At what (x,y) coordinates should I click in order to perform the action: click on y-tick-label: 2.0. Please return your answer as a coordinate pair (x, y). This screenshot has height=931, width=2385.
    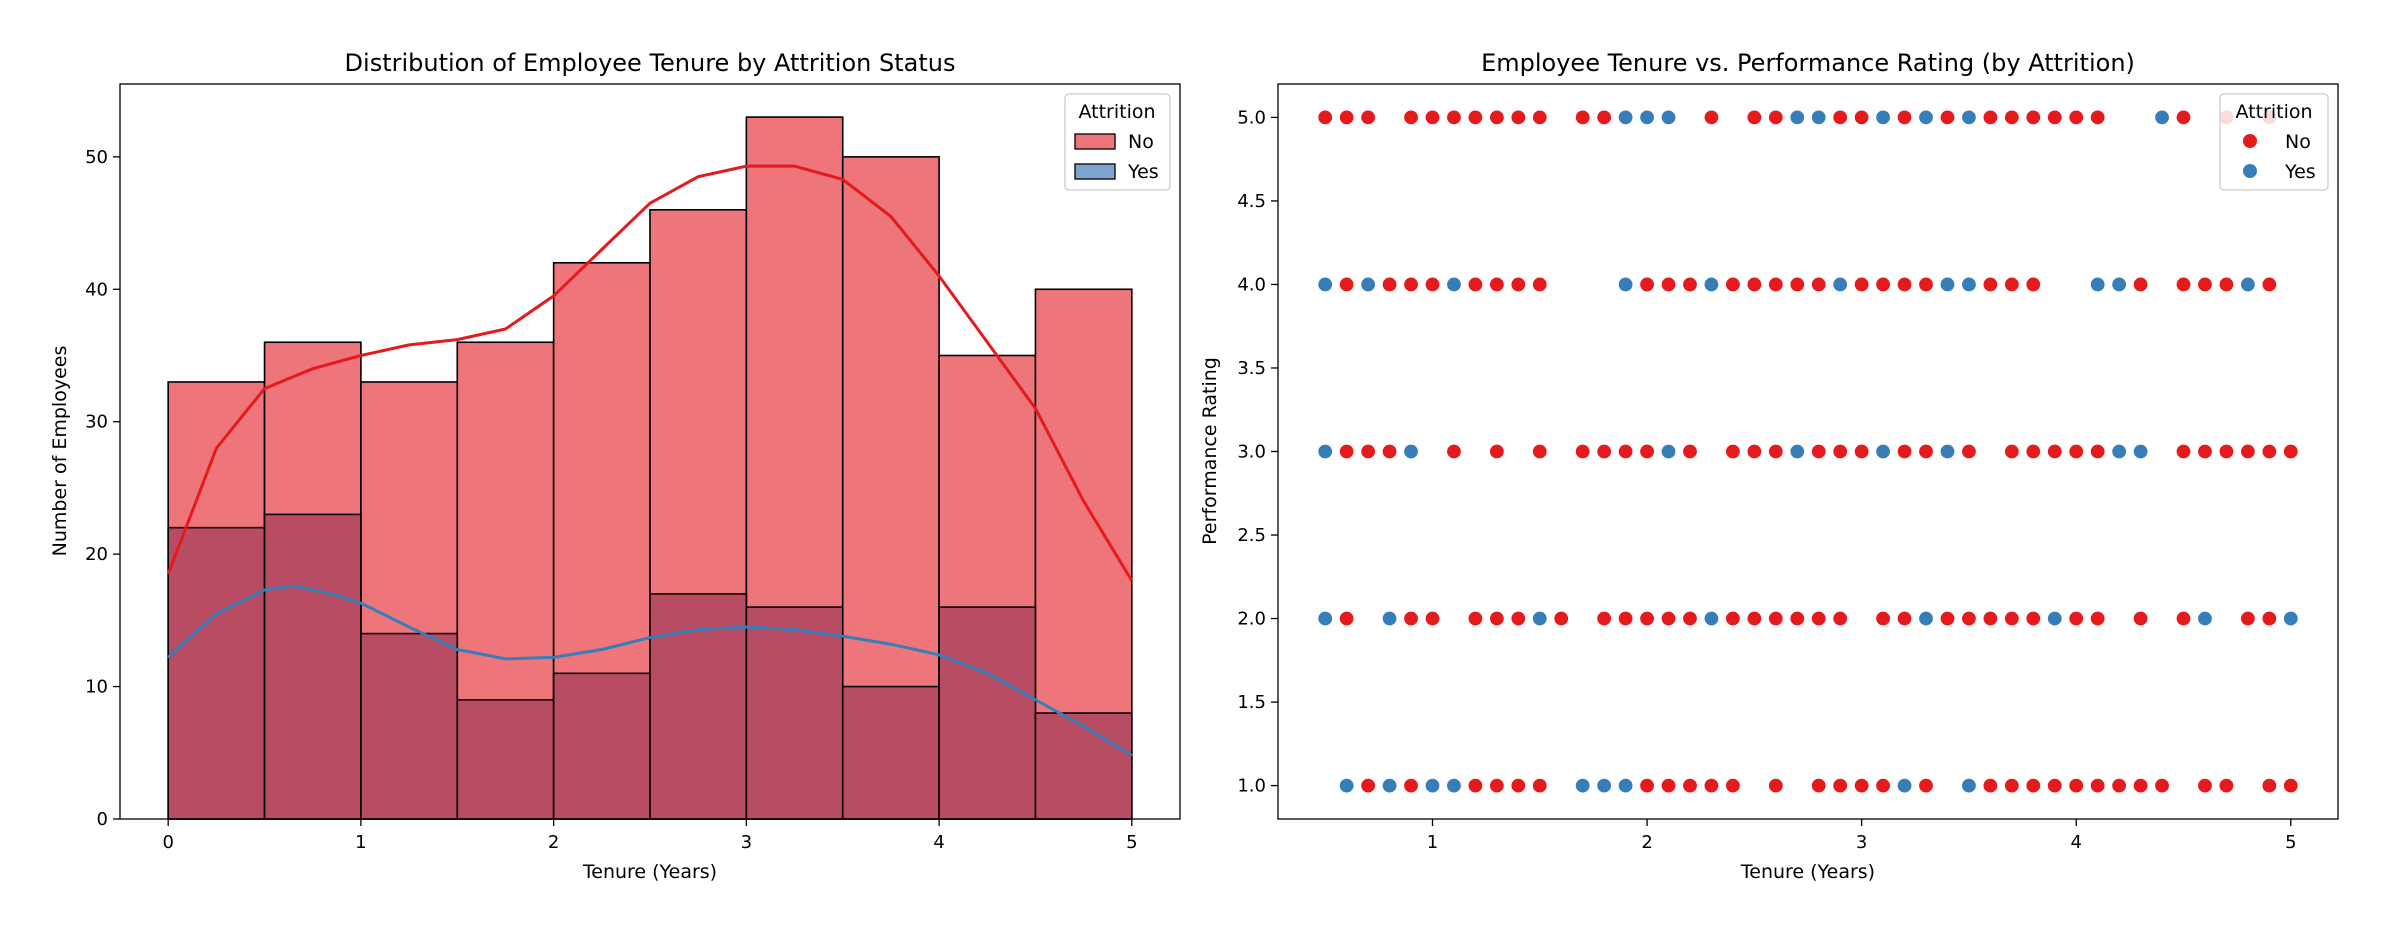
    Looking at the image, I should click on (1251, 619).